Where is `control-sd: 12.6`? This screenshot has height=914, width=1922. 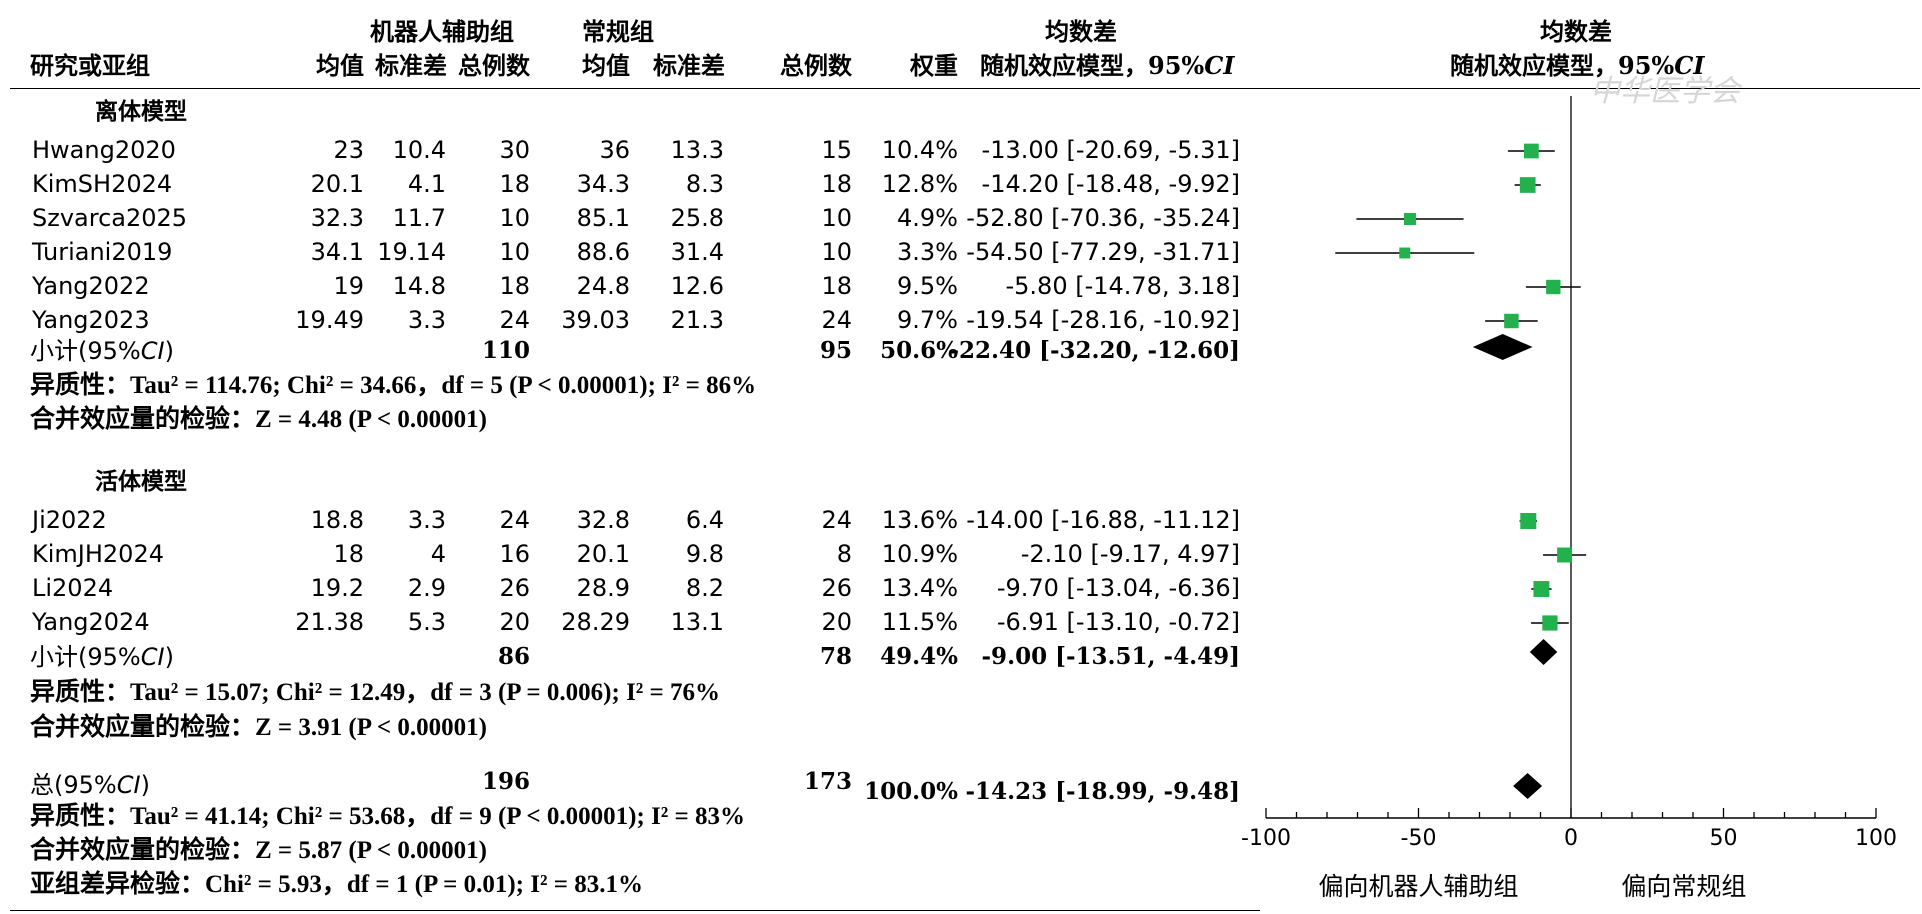 control-sd: 12.6 is located at coordinates (697, 286).